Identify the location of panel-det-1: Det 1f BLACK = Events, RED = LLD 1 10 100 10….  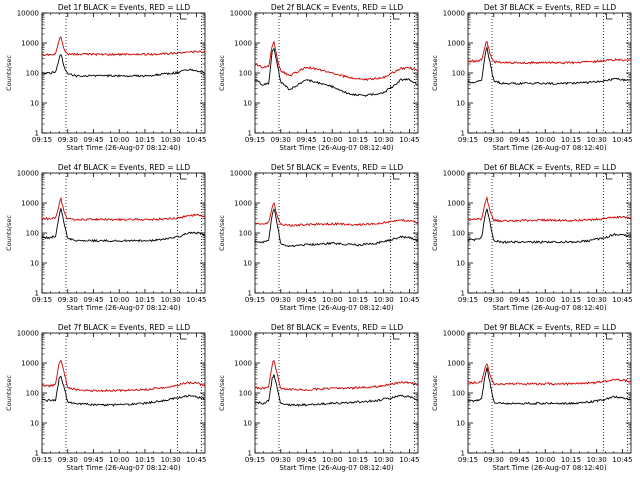
(106, 77).